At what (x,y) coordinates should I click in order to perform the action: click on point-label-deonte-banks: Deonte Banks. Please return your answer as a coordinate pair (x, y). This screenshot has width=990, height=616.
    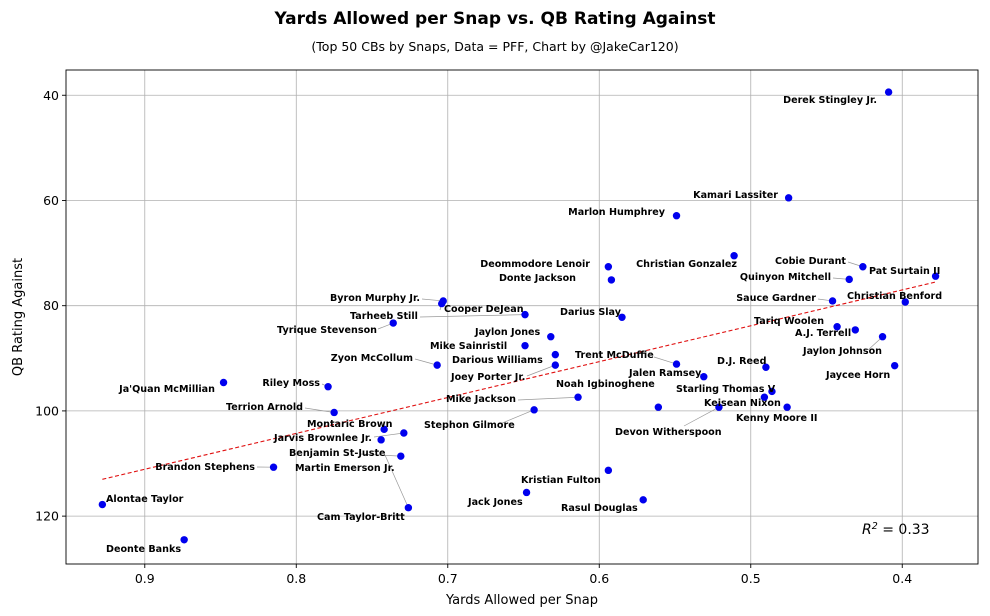
    Looking at the image, I should click on (143, 549).